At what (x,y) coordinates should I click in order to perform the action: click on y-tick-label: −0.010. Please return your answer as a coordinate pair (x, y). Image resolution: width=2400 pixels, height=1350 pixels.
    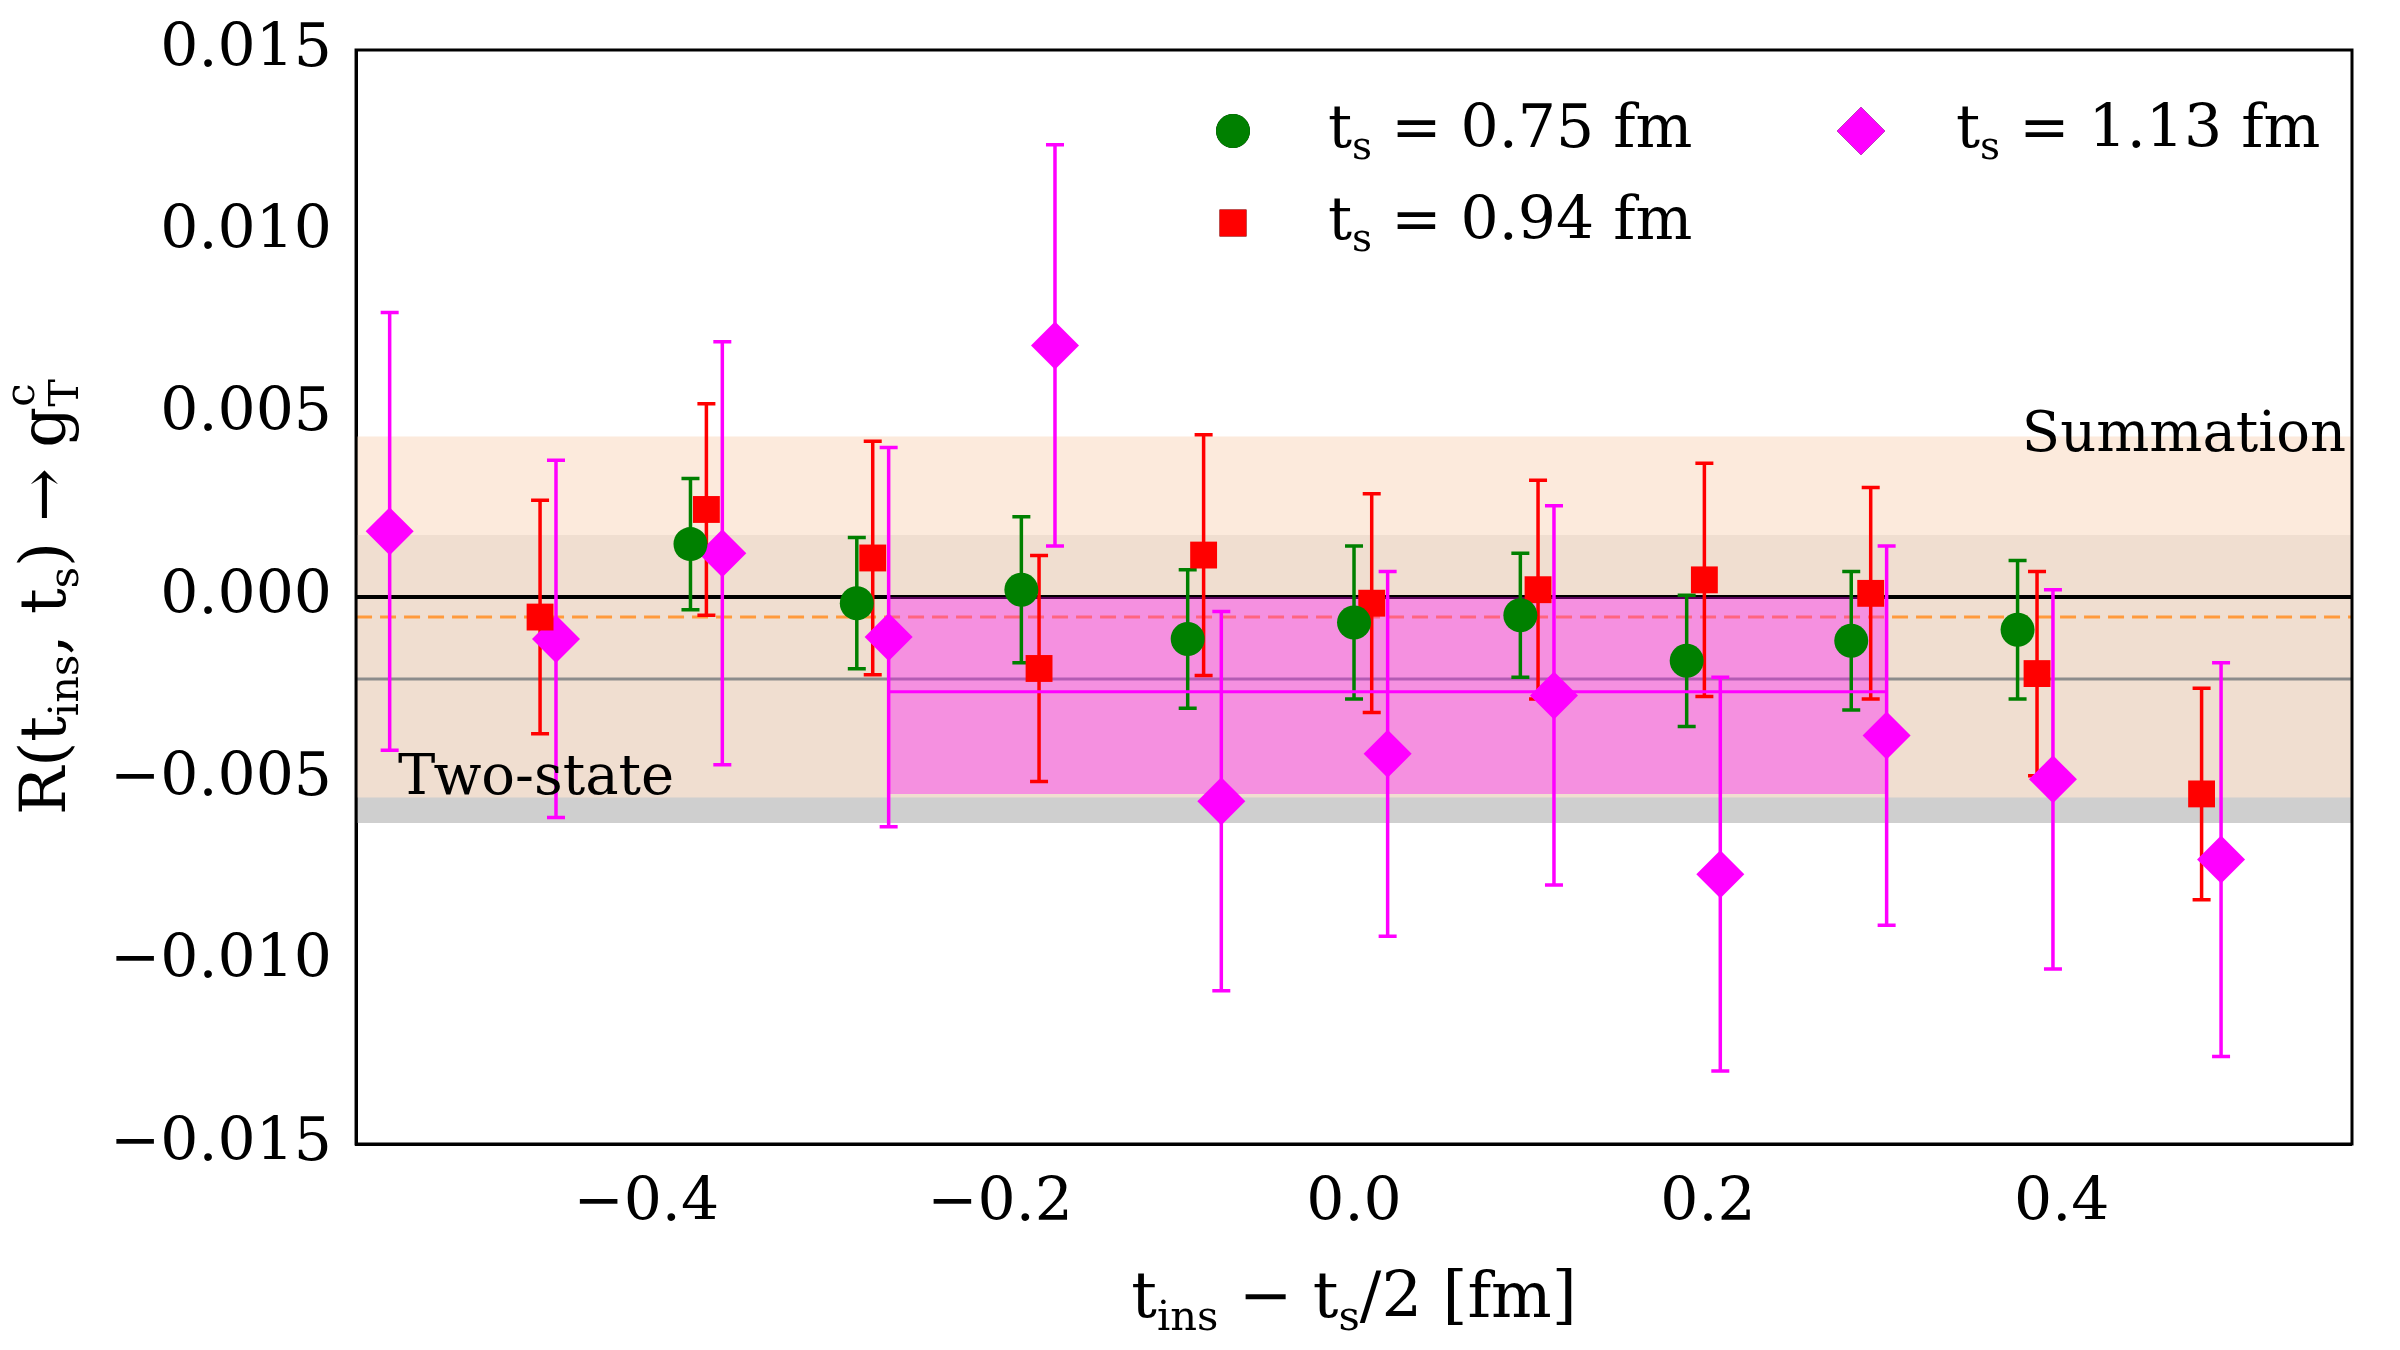
    Looking at the image, I should click on (221, 956).